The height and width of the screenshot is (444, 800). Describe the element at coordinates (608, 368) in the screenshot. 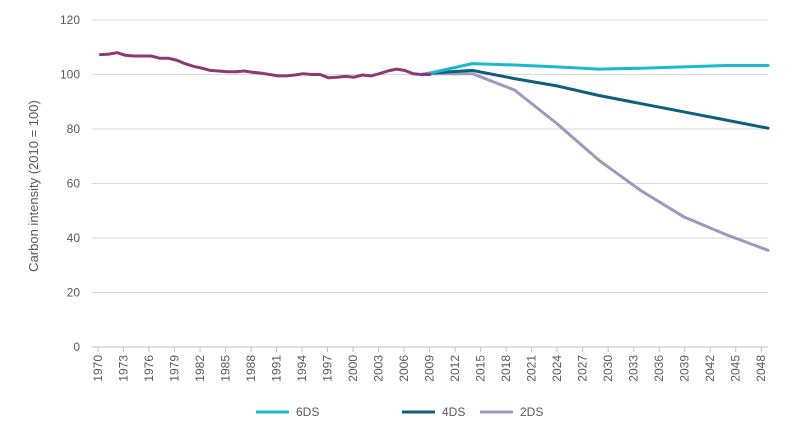

I see `x-tick-label-2030: 2030` at that location.